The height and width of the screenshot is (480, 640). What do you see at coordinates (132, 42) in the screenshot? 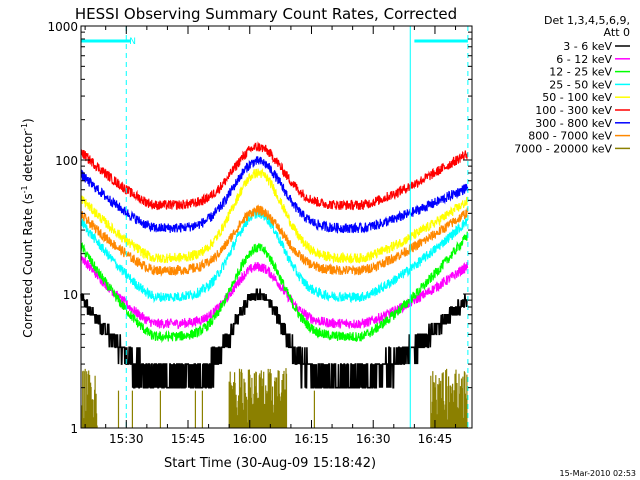
I see `flag-label-n: N` at bounding box center [132, 42].